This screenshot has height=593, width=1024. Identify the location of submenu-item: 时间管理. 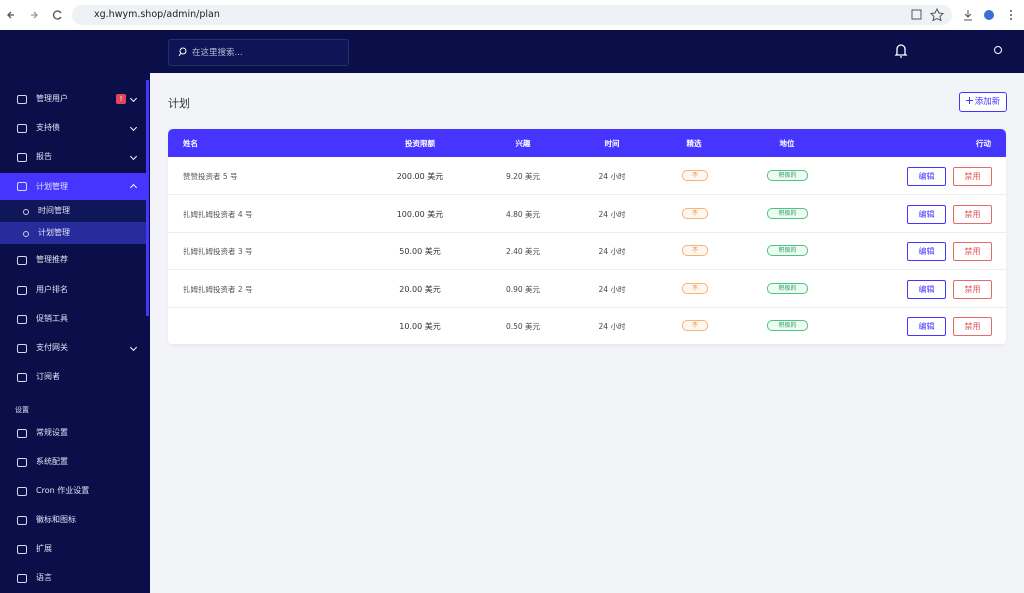
(73, 211).